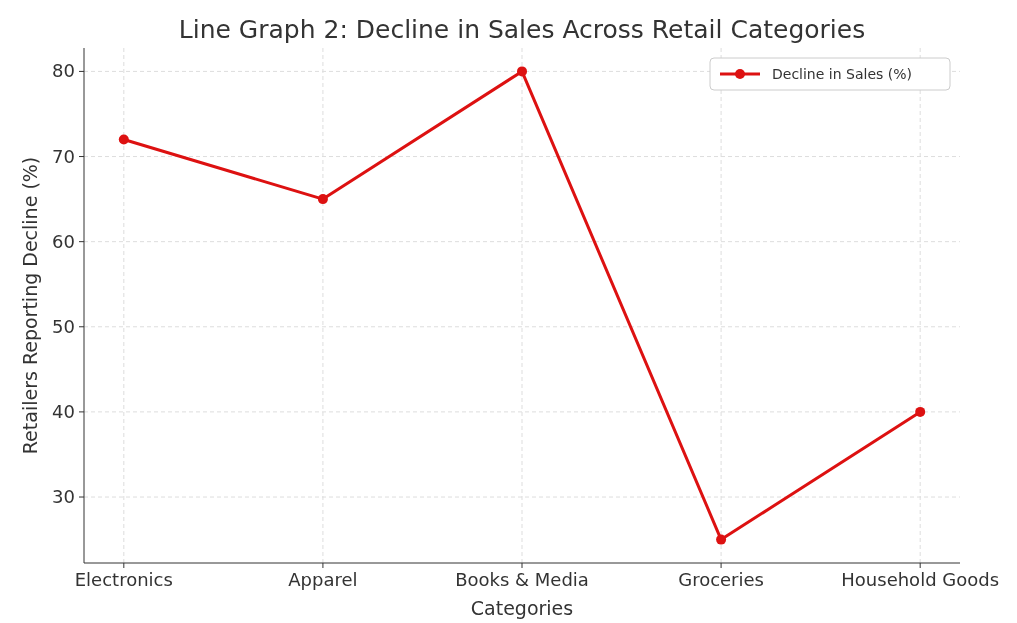 This screenshot has width=1017, height=623. I want to click on y-tick-label: 30, so click(63, 497).